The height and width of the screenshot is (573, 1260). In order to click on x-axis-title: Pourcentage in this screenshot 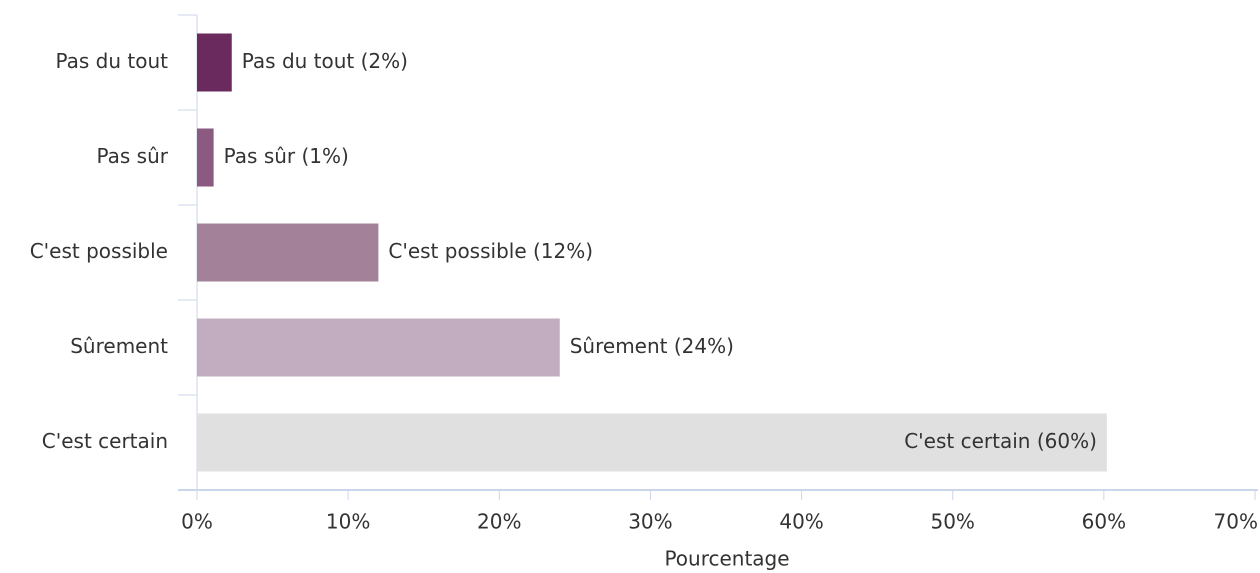, I will do `click(726, 559)`.